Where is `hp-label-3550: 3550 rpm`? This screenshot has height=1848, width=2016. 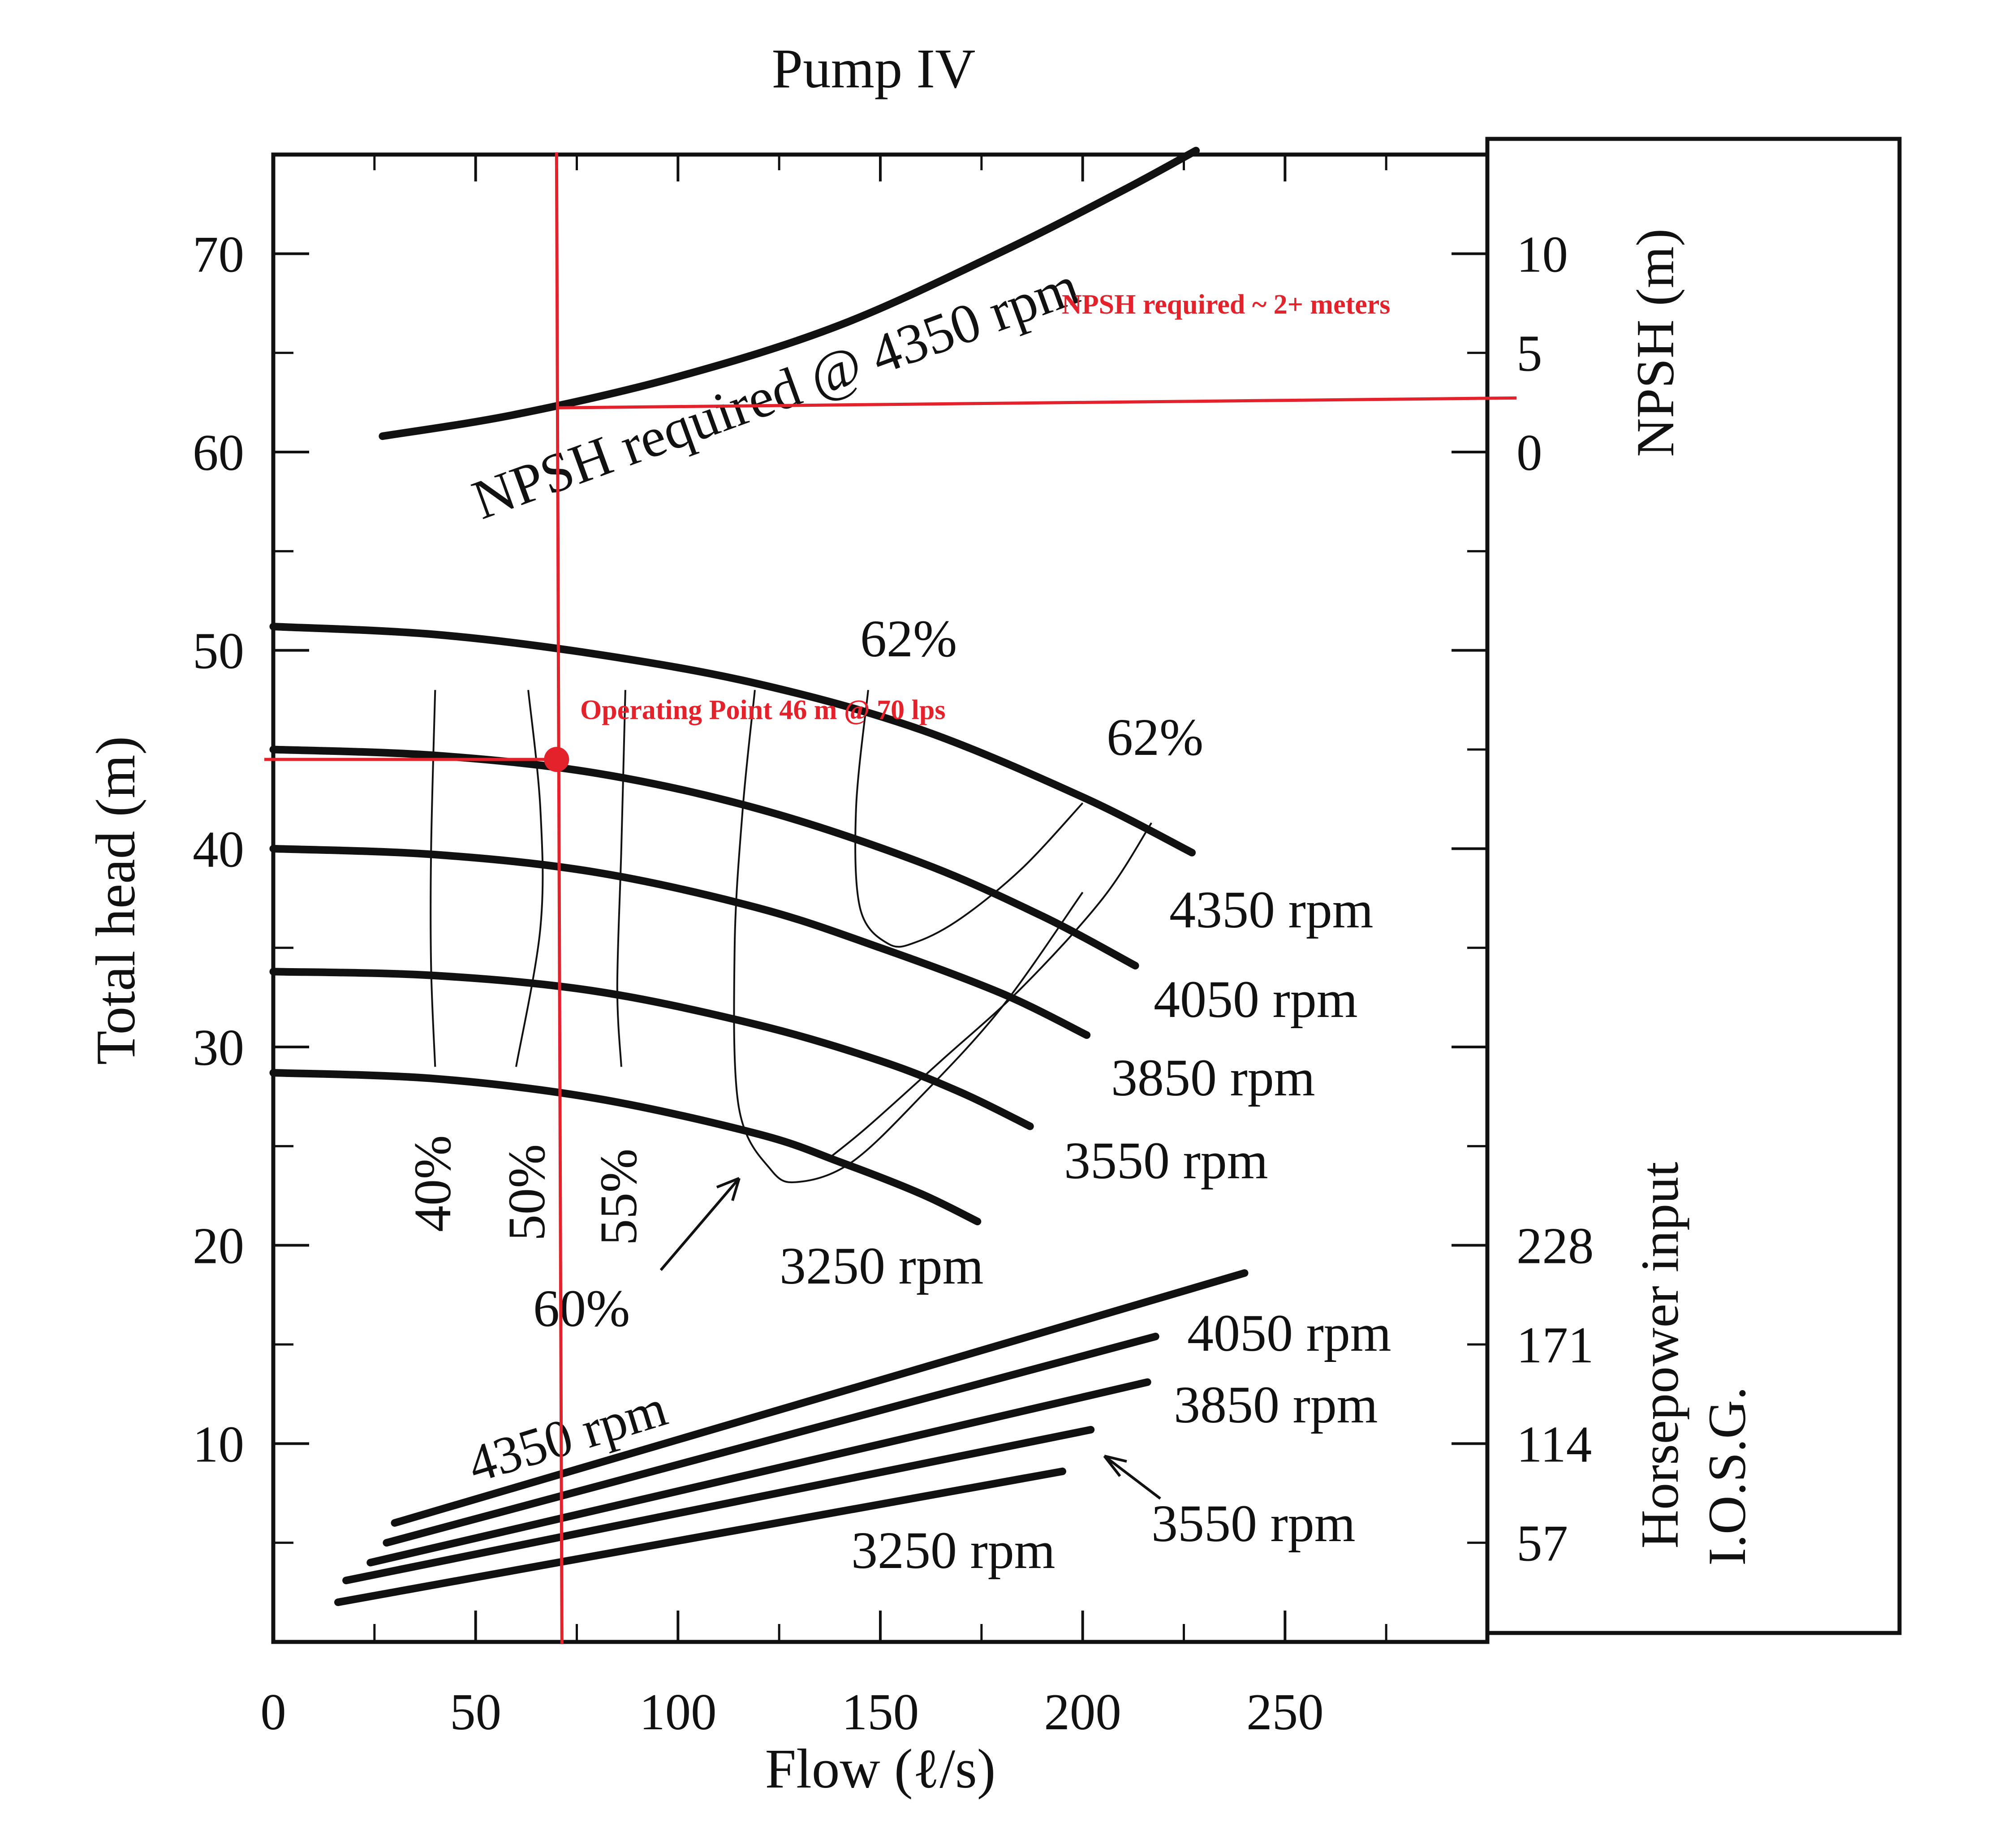 hp-label-3550: 3550 rpm is located at coordinates (1253, 1524).